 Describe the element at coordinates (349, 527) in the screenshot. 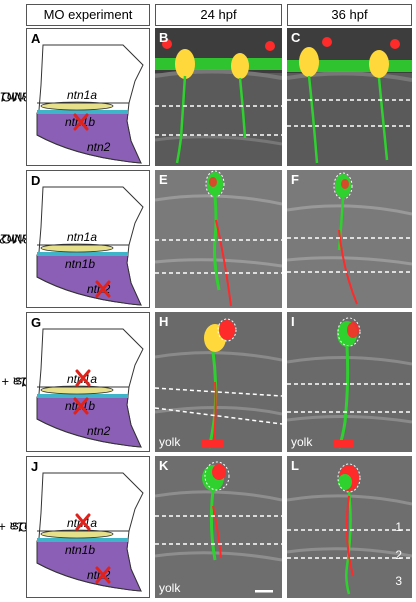

I see `photo-panel-l: L 1 2 3` at that location.